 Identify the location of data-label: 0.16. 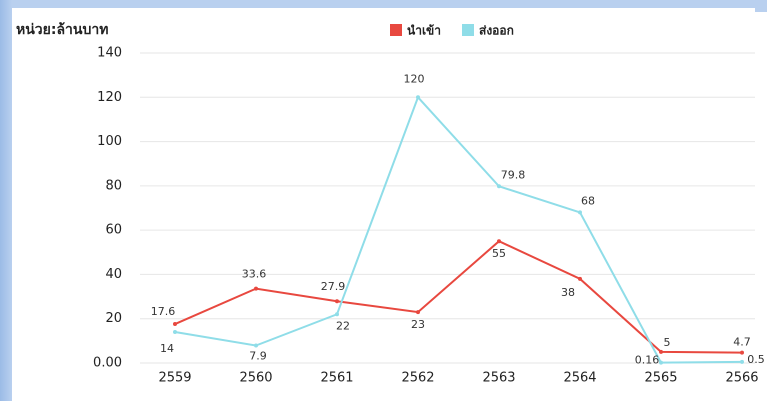
(647, 360).